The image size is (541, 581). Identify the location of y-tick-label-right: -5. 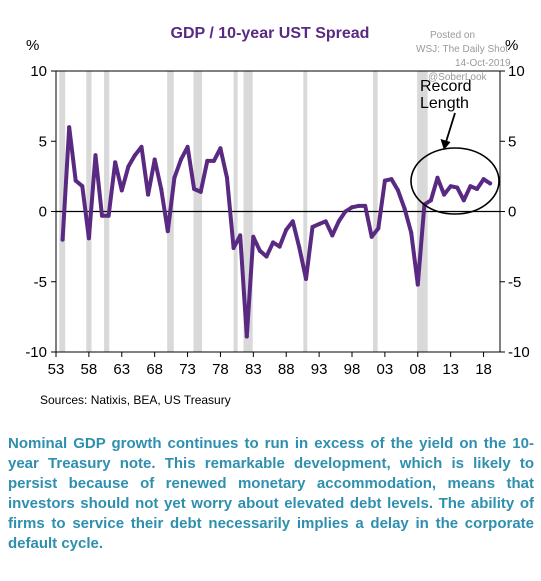
(514, 282).